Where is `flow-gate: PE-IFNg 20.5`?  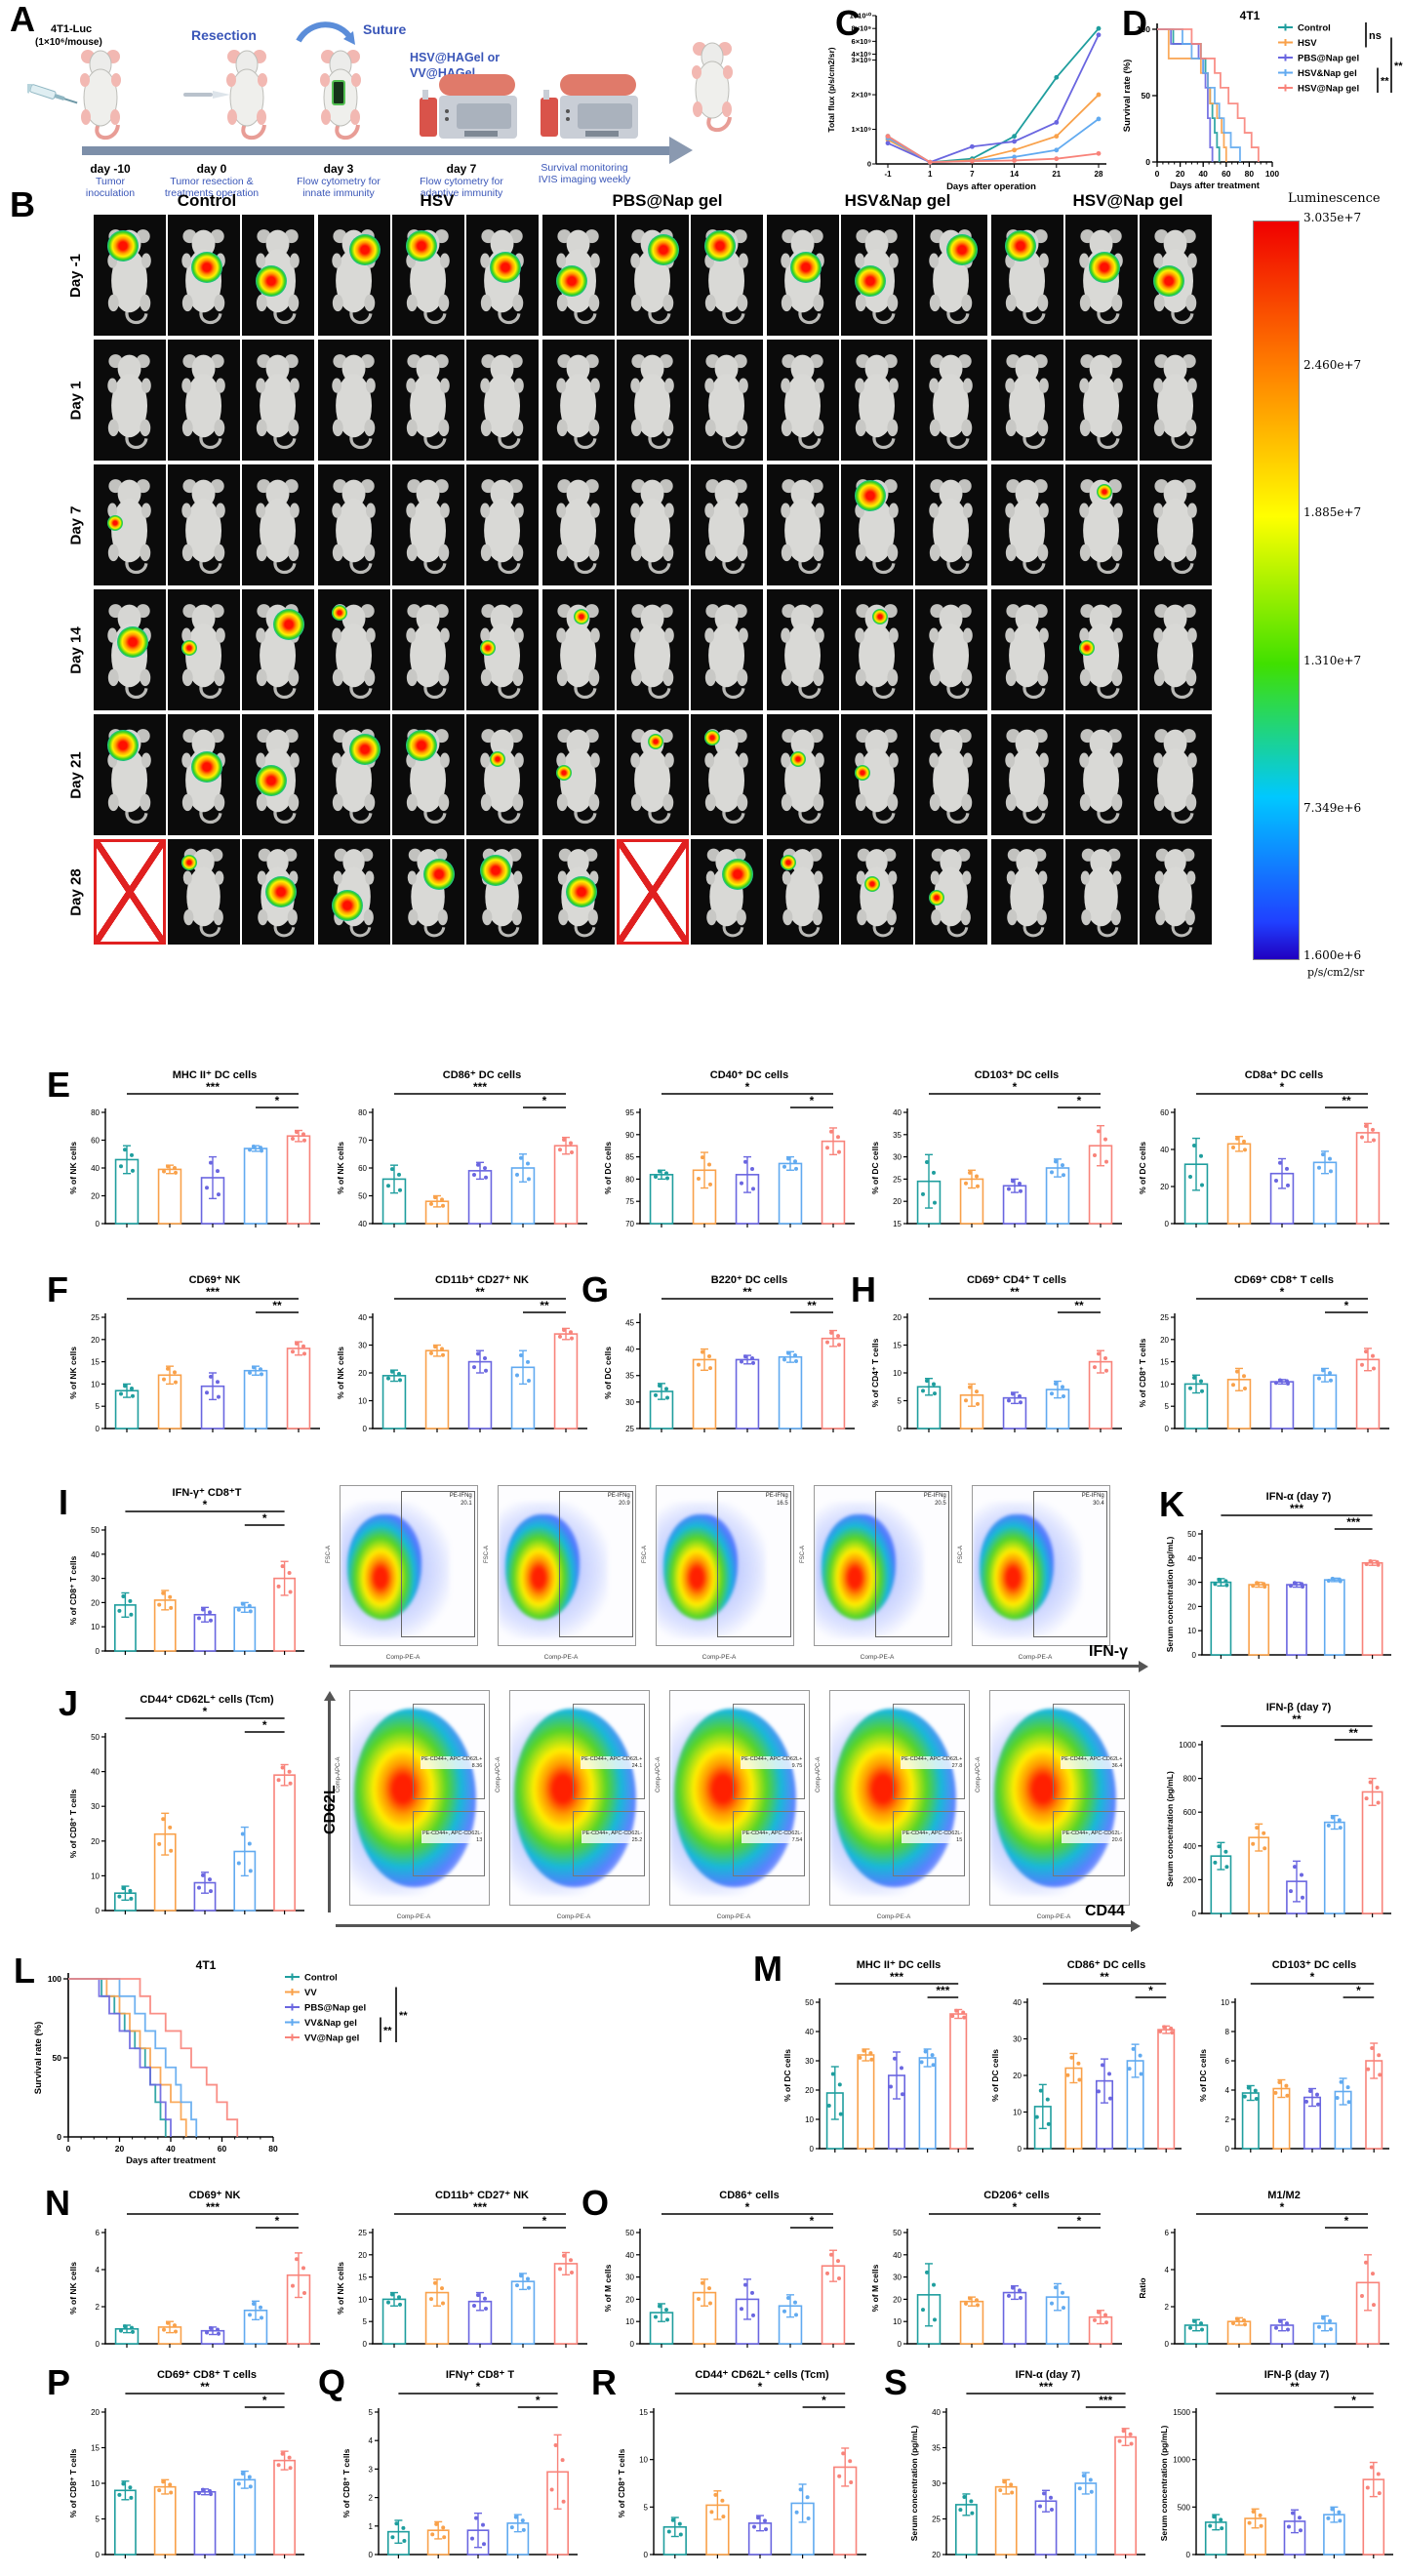
flow-gate: PE-IFNg 20.5 is located at coordinates (911, 1564).